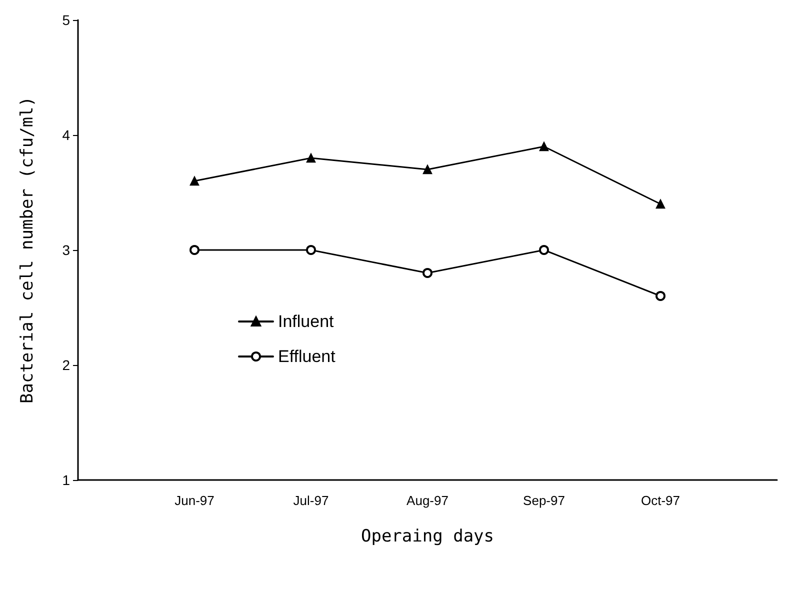 The height and width of the screenshot is (598, 788). I want to click on legend-label: Influent, so click(306, 321).